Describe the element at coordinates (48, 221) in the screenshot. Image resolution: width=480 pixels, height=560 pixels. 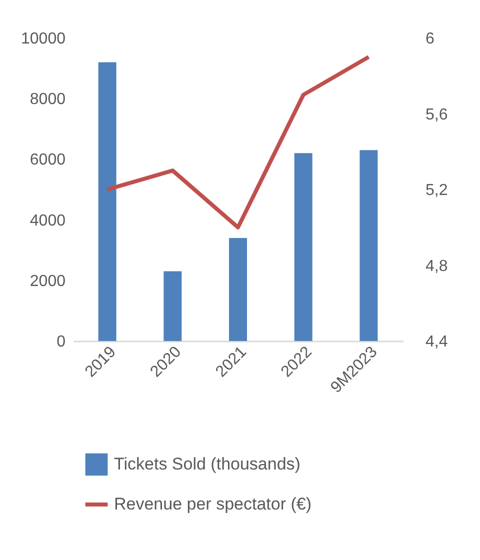
I see `y-tick-label: 4000` at that location.